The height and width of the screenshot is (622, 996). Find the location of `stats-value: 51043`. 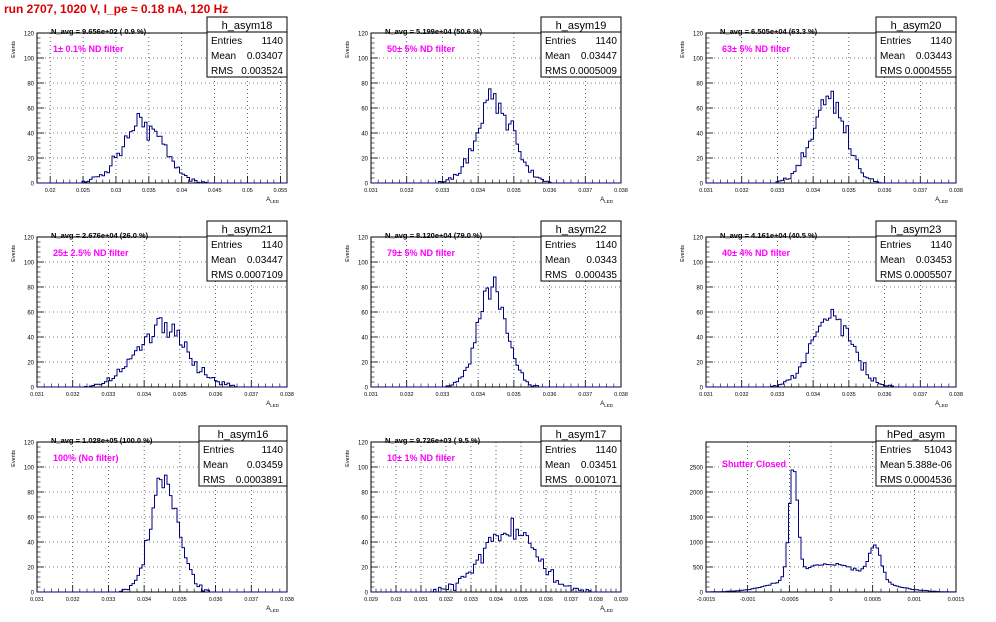

stats-value: 51043 is located at coordinates (938, 450).